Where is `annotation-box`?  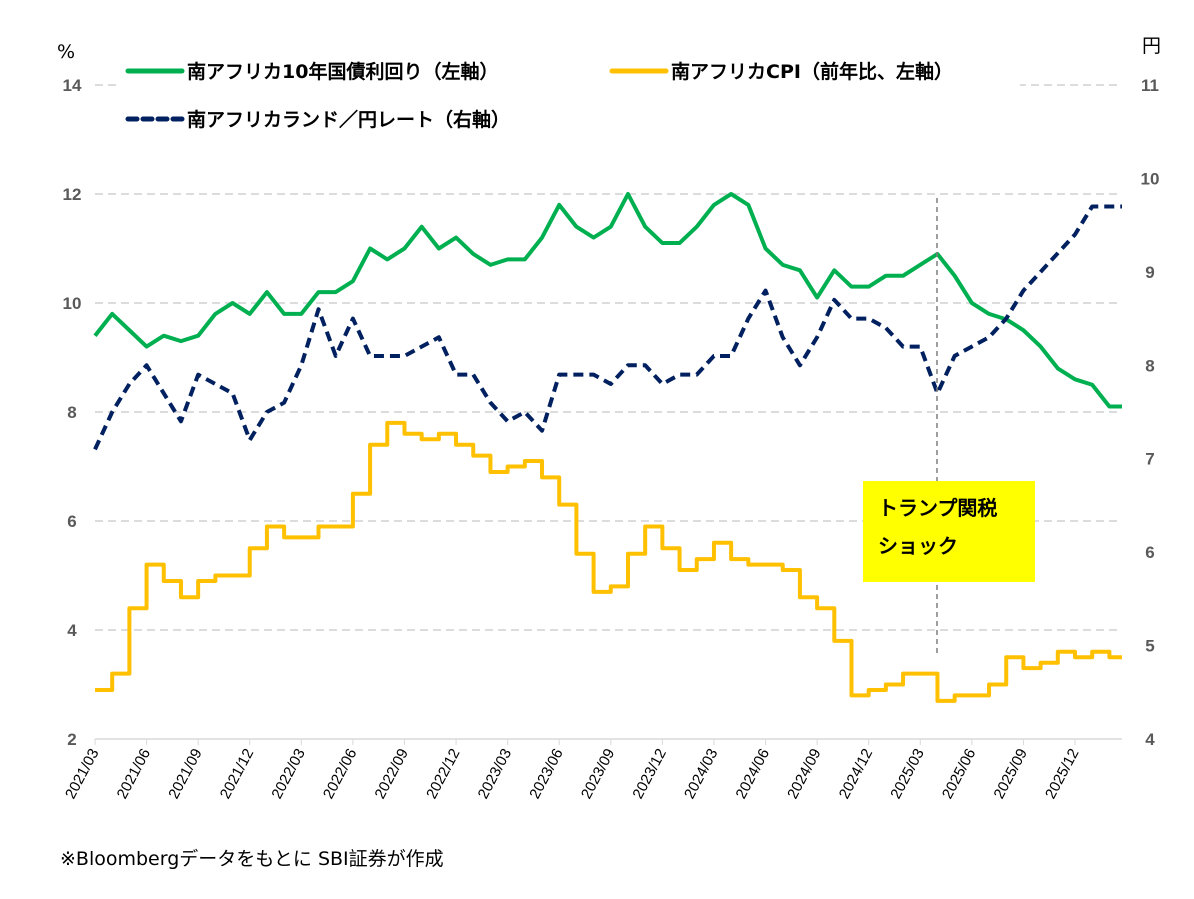 annotation-box is located at coordinates (949, 531).